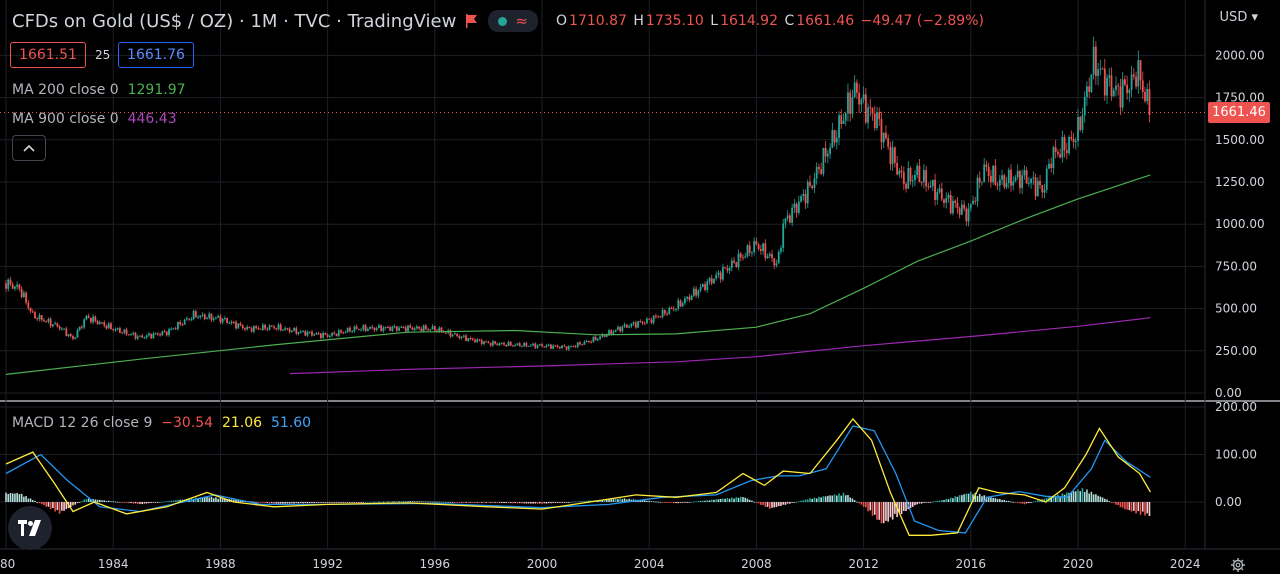 This screenshot has width=1280, height=574. I want to click on settings-gear-icon, so click(1238, 565).